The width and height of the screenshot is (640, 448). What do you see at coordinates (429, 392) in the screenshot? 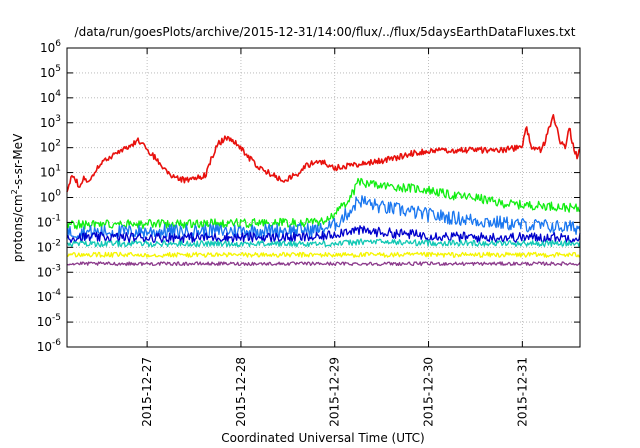
I see `x-tick-label: 2015-12-30` at bounding box center [429, 392].